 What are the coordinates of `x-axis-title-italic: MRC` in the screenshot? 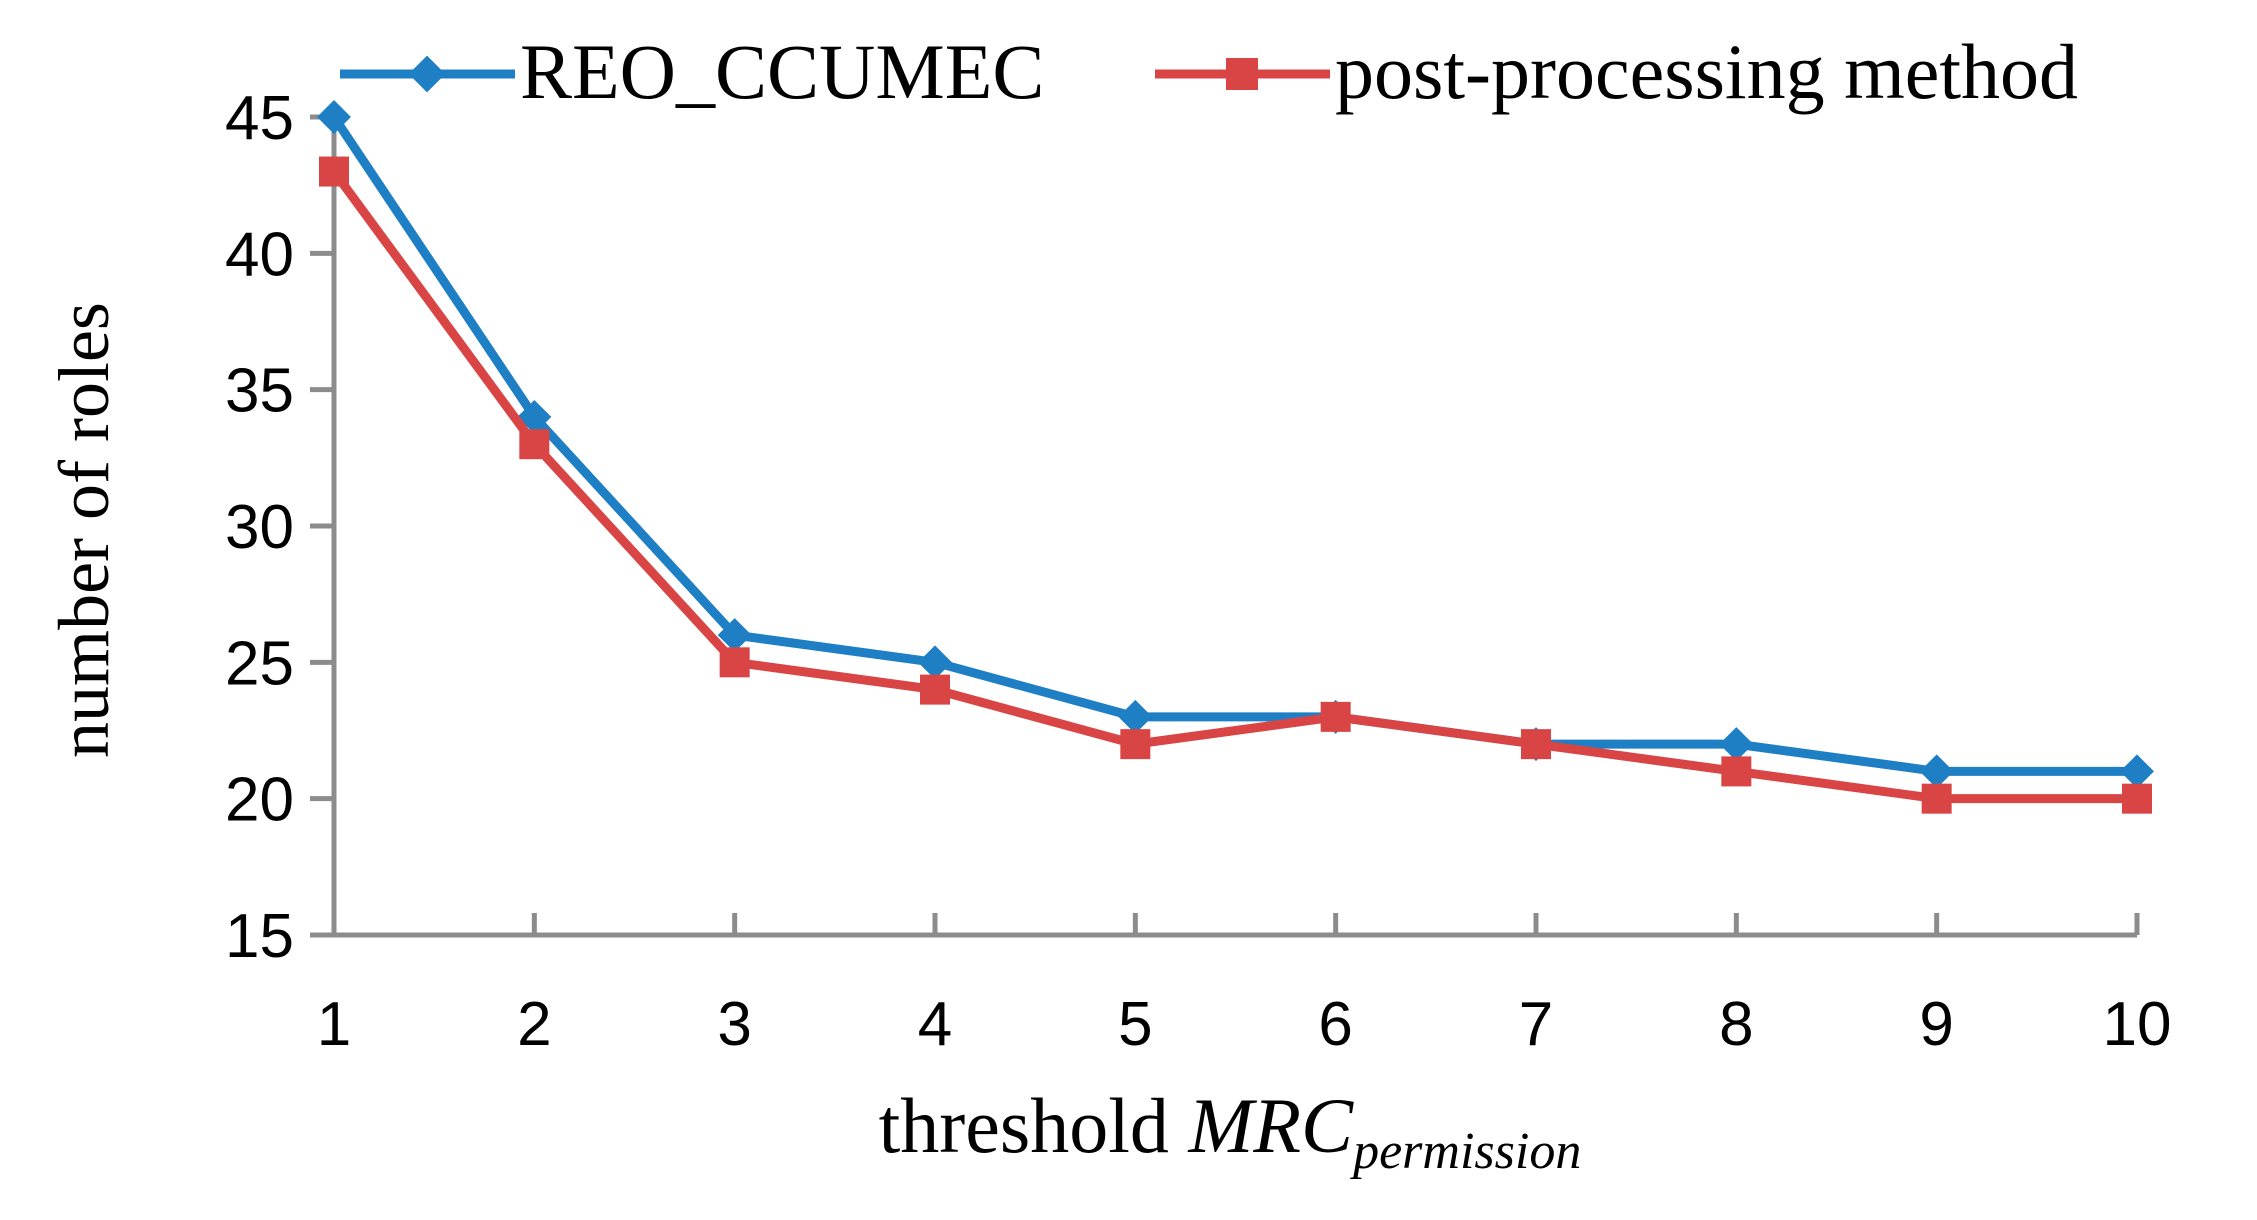 It's located at (1270, 1125).